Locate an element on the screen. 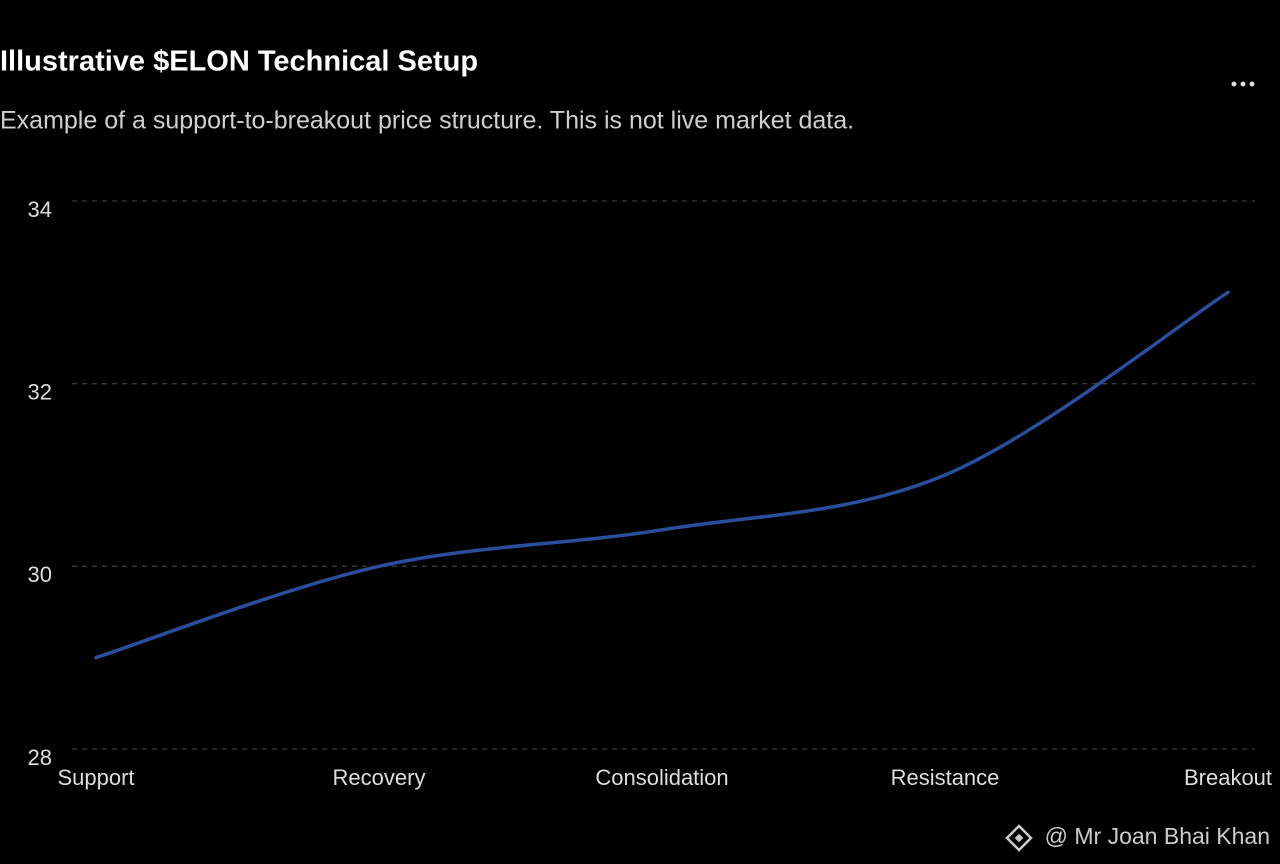  y-tick-label: 28 is located at coordinates (40, 757).